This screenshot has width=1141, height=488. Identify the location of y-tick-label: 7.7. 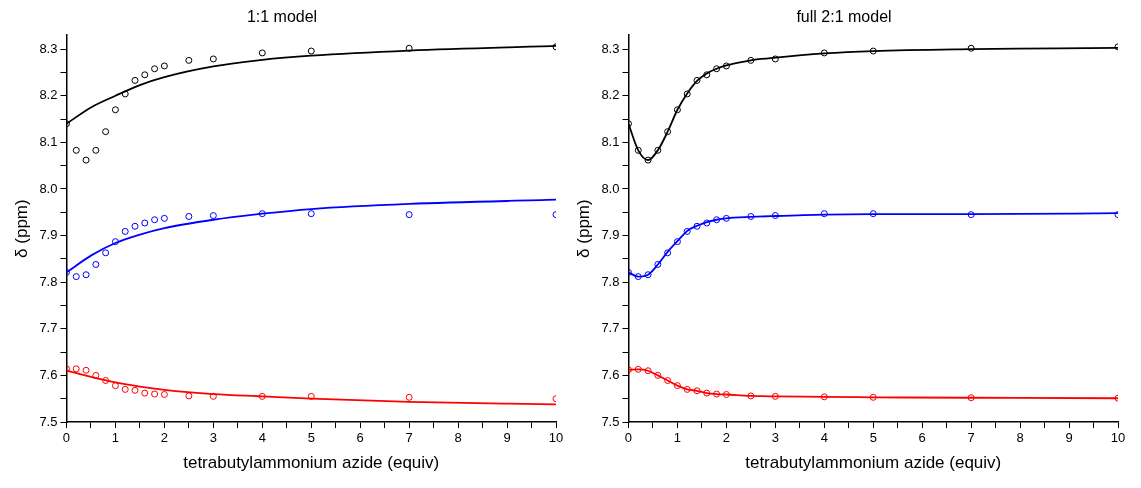
(48, 328).